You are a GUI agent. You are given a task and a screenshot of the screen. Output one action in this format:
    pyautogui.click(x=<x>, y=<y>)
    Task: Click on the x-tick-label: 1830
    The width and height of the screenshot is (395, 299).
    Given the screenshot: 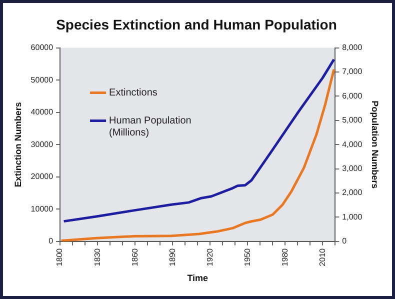 What is the action you would take?
    pyautogui.click(x=97, y=257)
    